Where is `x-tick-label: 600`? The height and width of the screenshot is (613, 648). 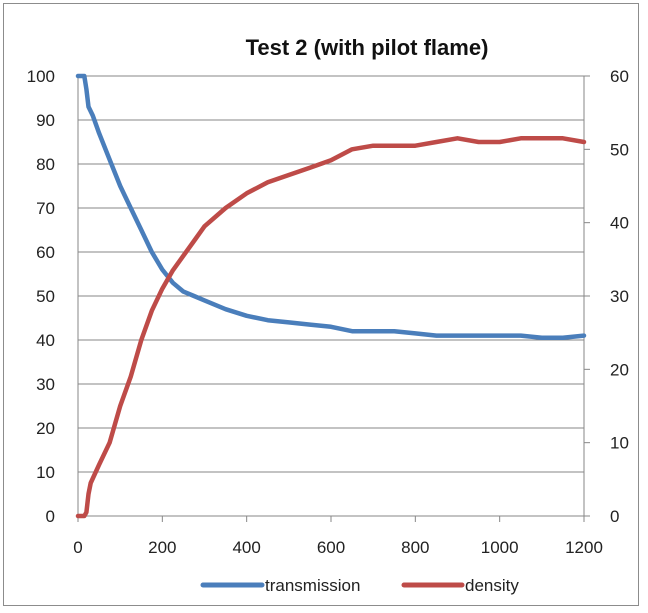 x-tick-label: 600 is located at coordinates (331, 547).